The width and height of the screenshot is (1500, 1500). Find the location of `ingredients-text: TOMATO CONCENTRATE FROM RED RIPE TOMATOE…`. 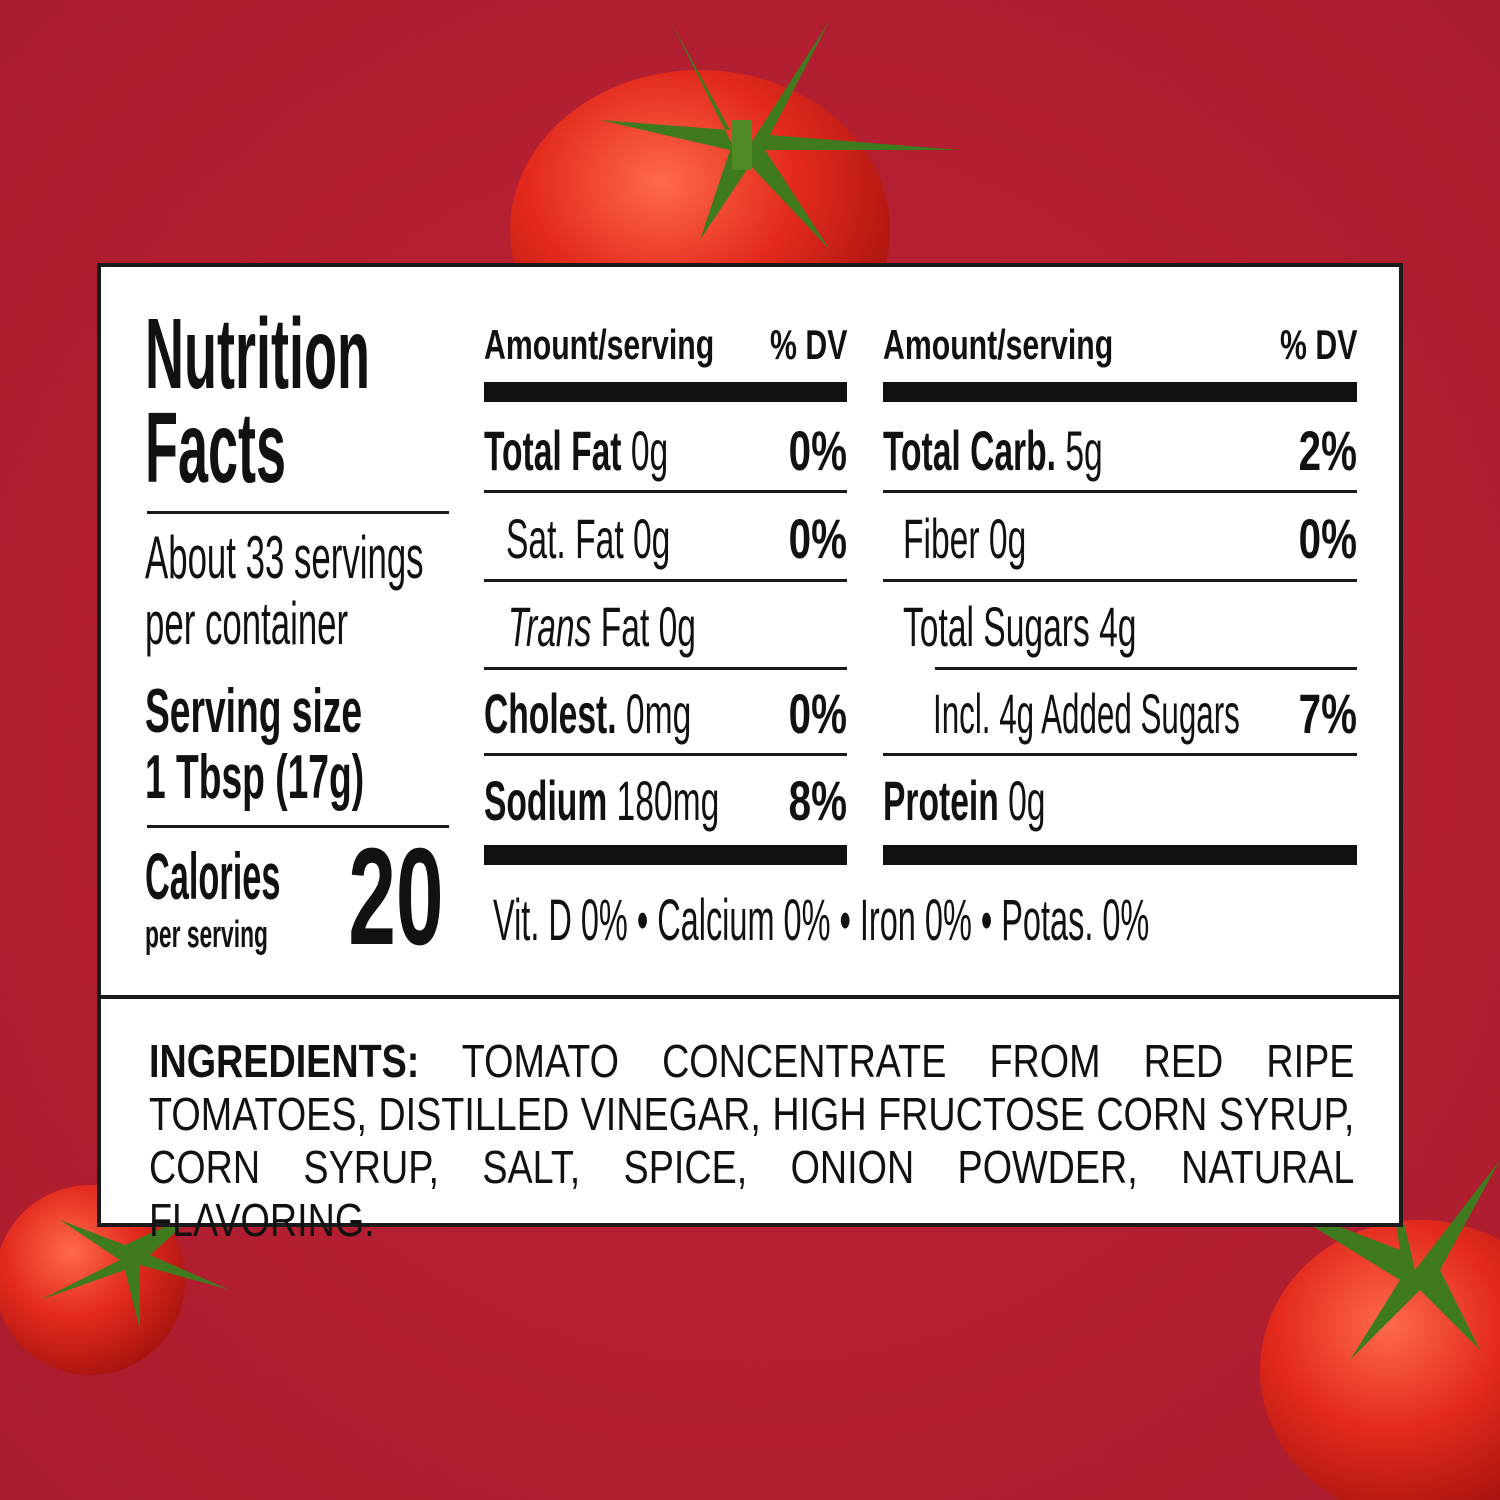

ingredients-text: TOMATO CONCENTRATE FROM RED RIPE TOMATOE… is located at coordinates (752, 1140).